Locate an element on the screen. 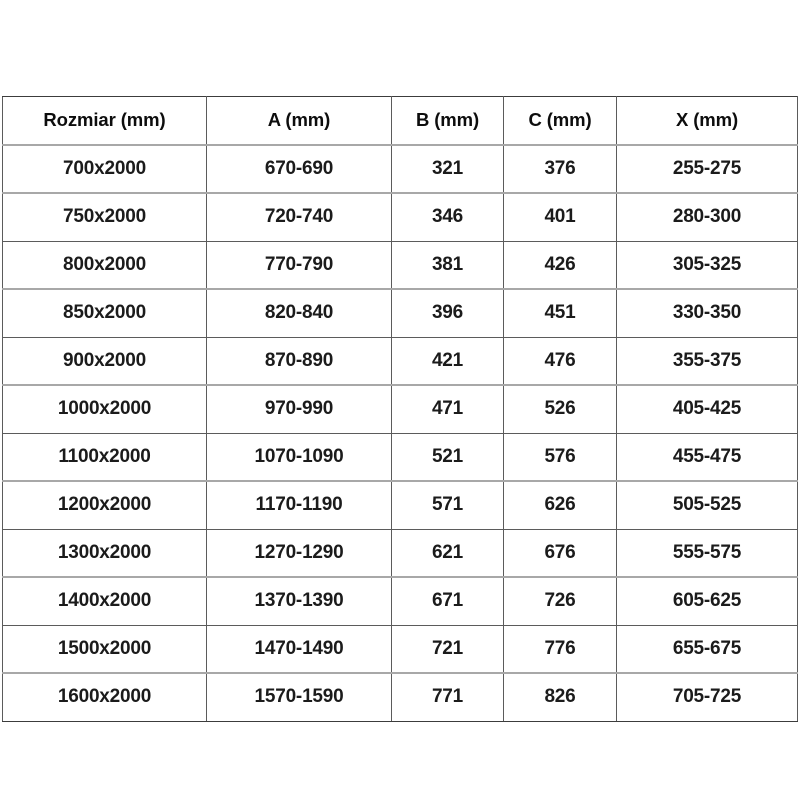 This screenshot has height=800, width=800. table-header: Rozmiar (mm) A (mm) B (mm) C (mm) X (mm) is located at coordinates (400, 121).